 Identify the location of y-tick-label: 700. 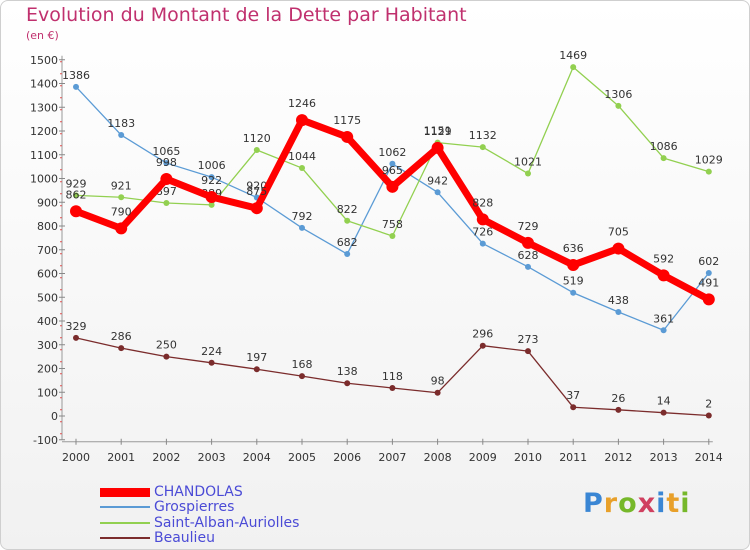
(47, 250).